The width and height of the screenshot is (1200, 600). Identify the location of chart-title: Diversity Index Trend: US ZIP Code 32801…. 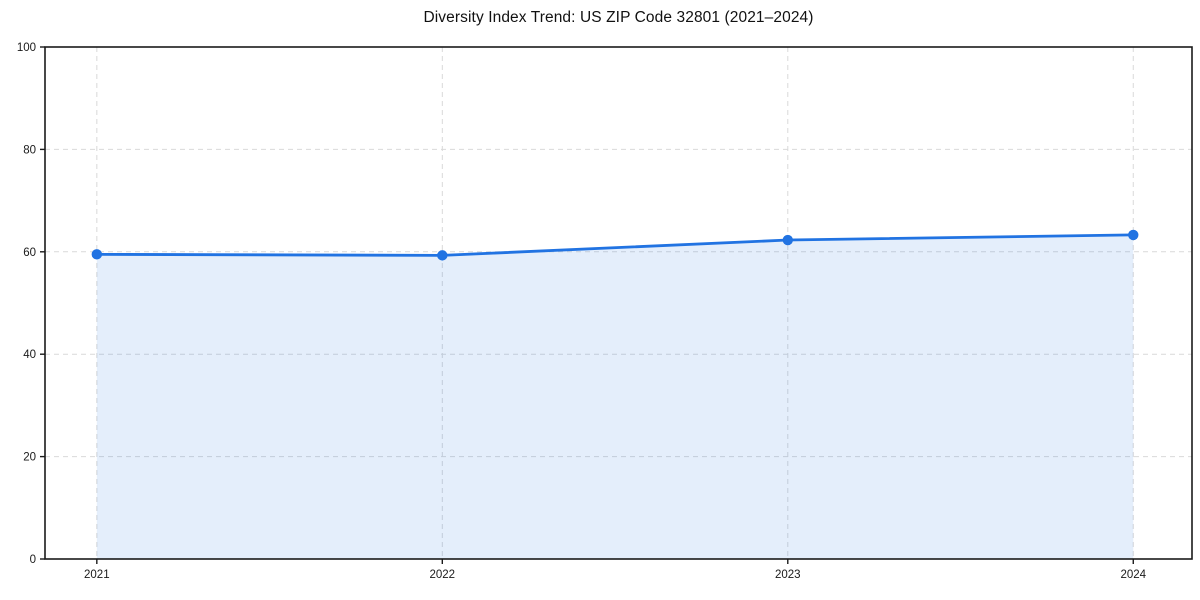
(618, 17).